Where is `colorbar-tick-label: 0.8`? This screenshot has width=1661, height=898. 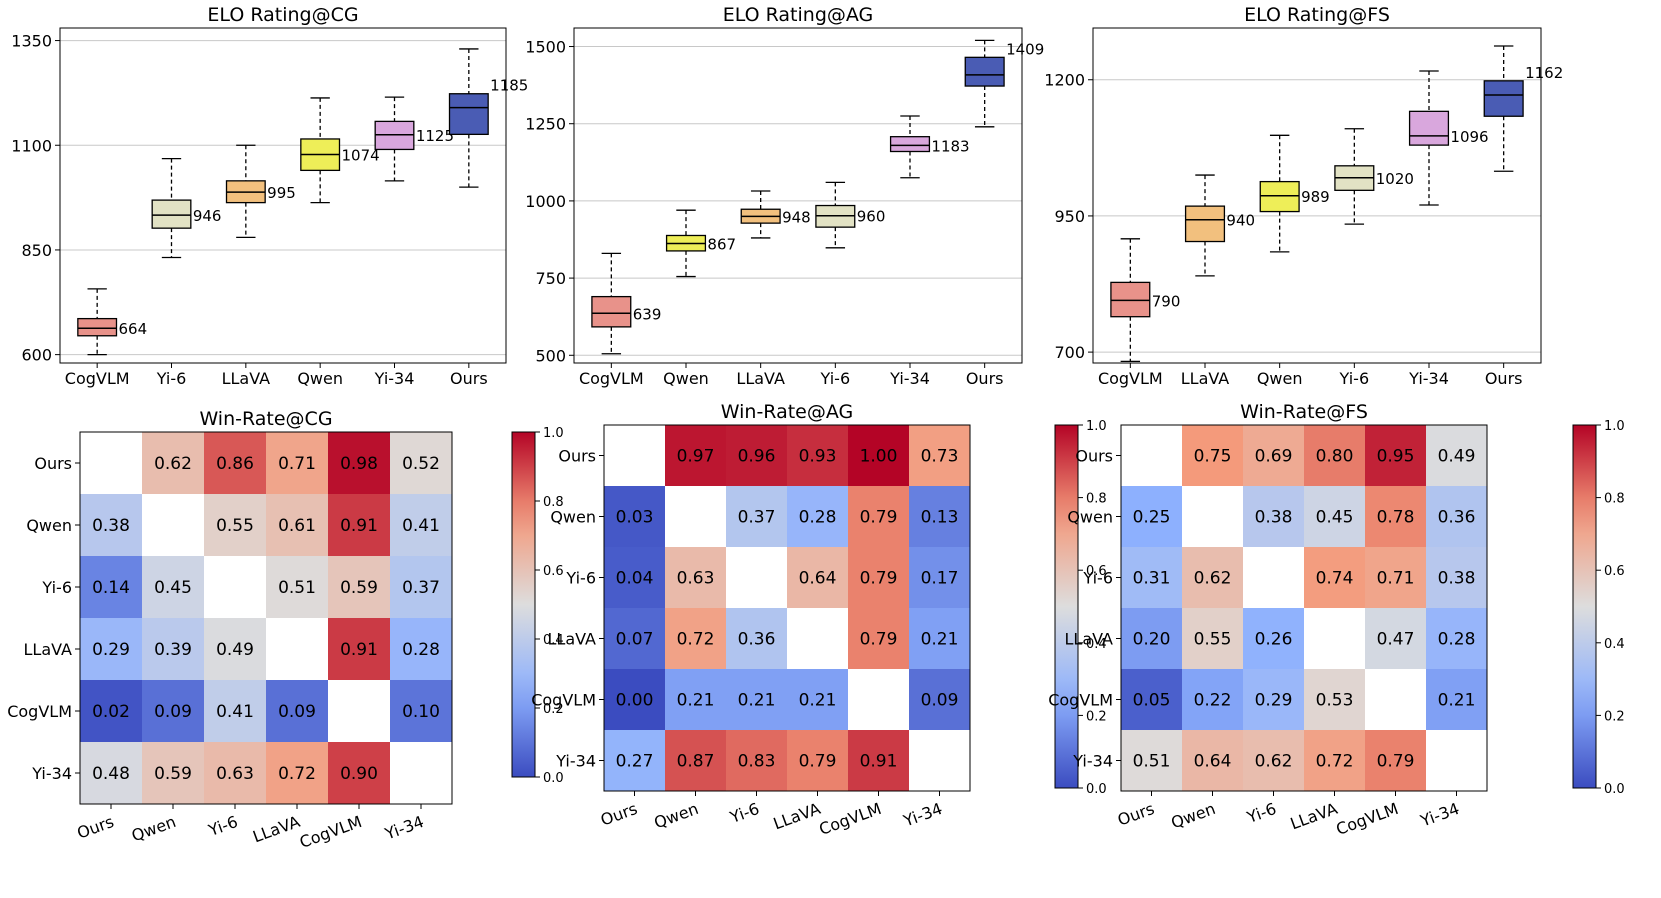 colorbar-tick-label: 0.8 is located at coordinates (1096, 499).